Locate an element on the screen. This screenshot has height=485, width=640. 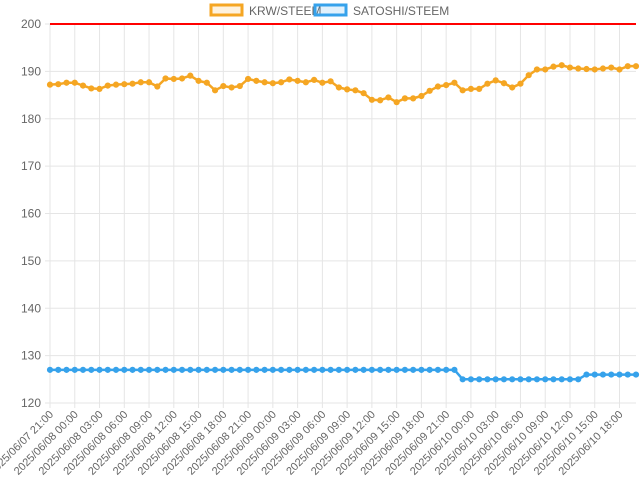
legend-label: SATOSHI/STEEM is located at coordinates (401, 11).